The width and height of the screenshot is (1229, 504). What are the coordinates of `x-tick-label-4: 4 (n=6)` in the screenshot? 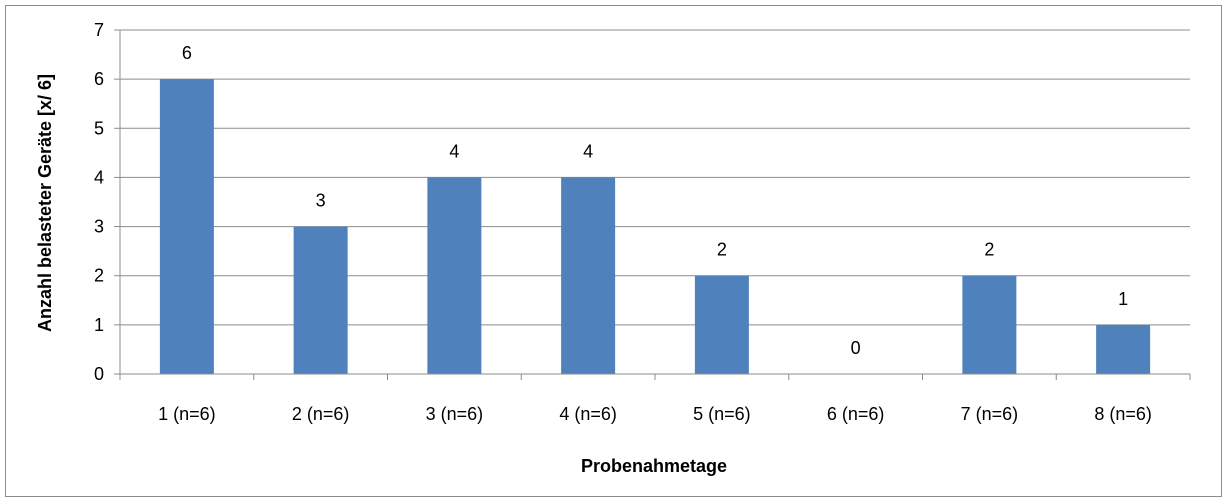 It's located at (588, 414).